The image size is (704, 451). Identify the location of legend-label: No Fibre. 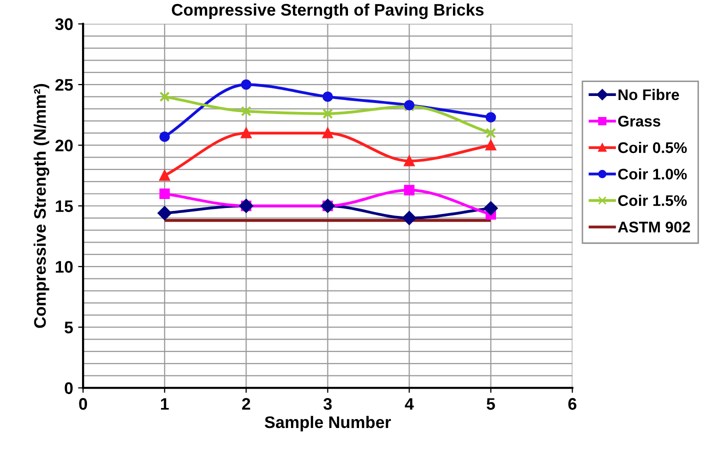
(649, 94).